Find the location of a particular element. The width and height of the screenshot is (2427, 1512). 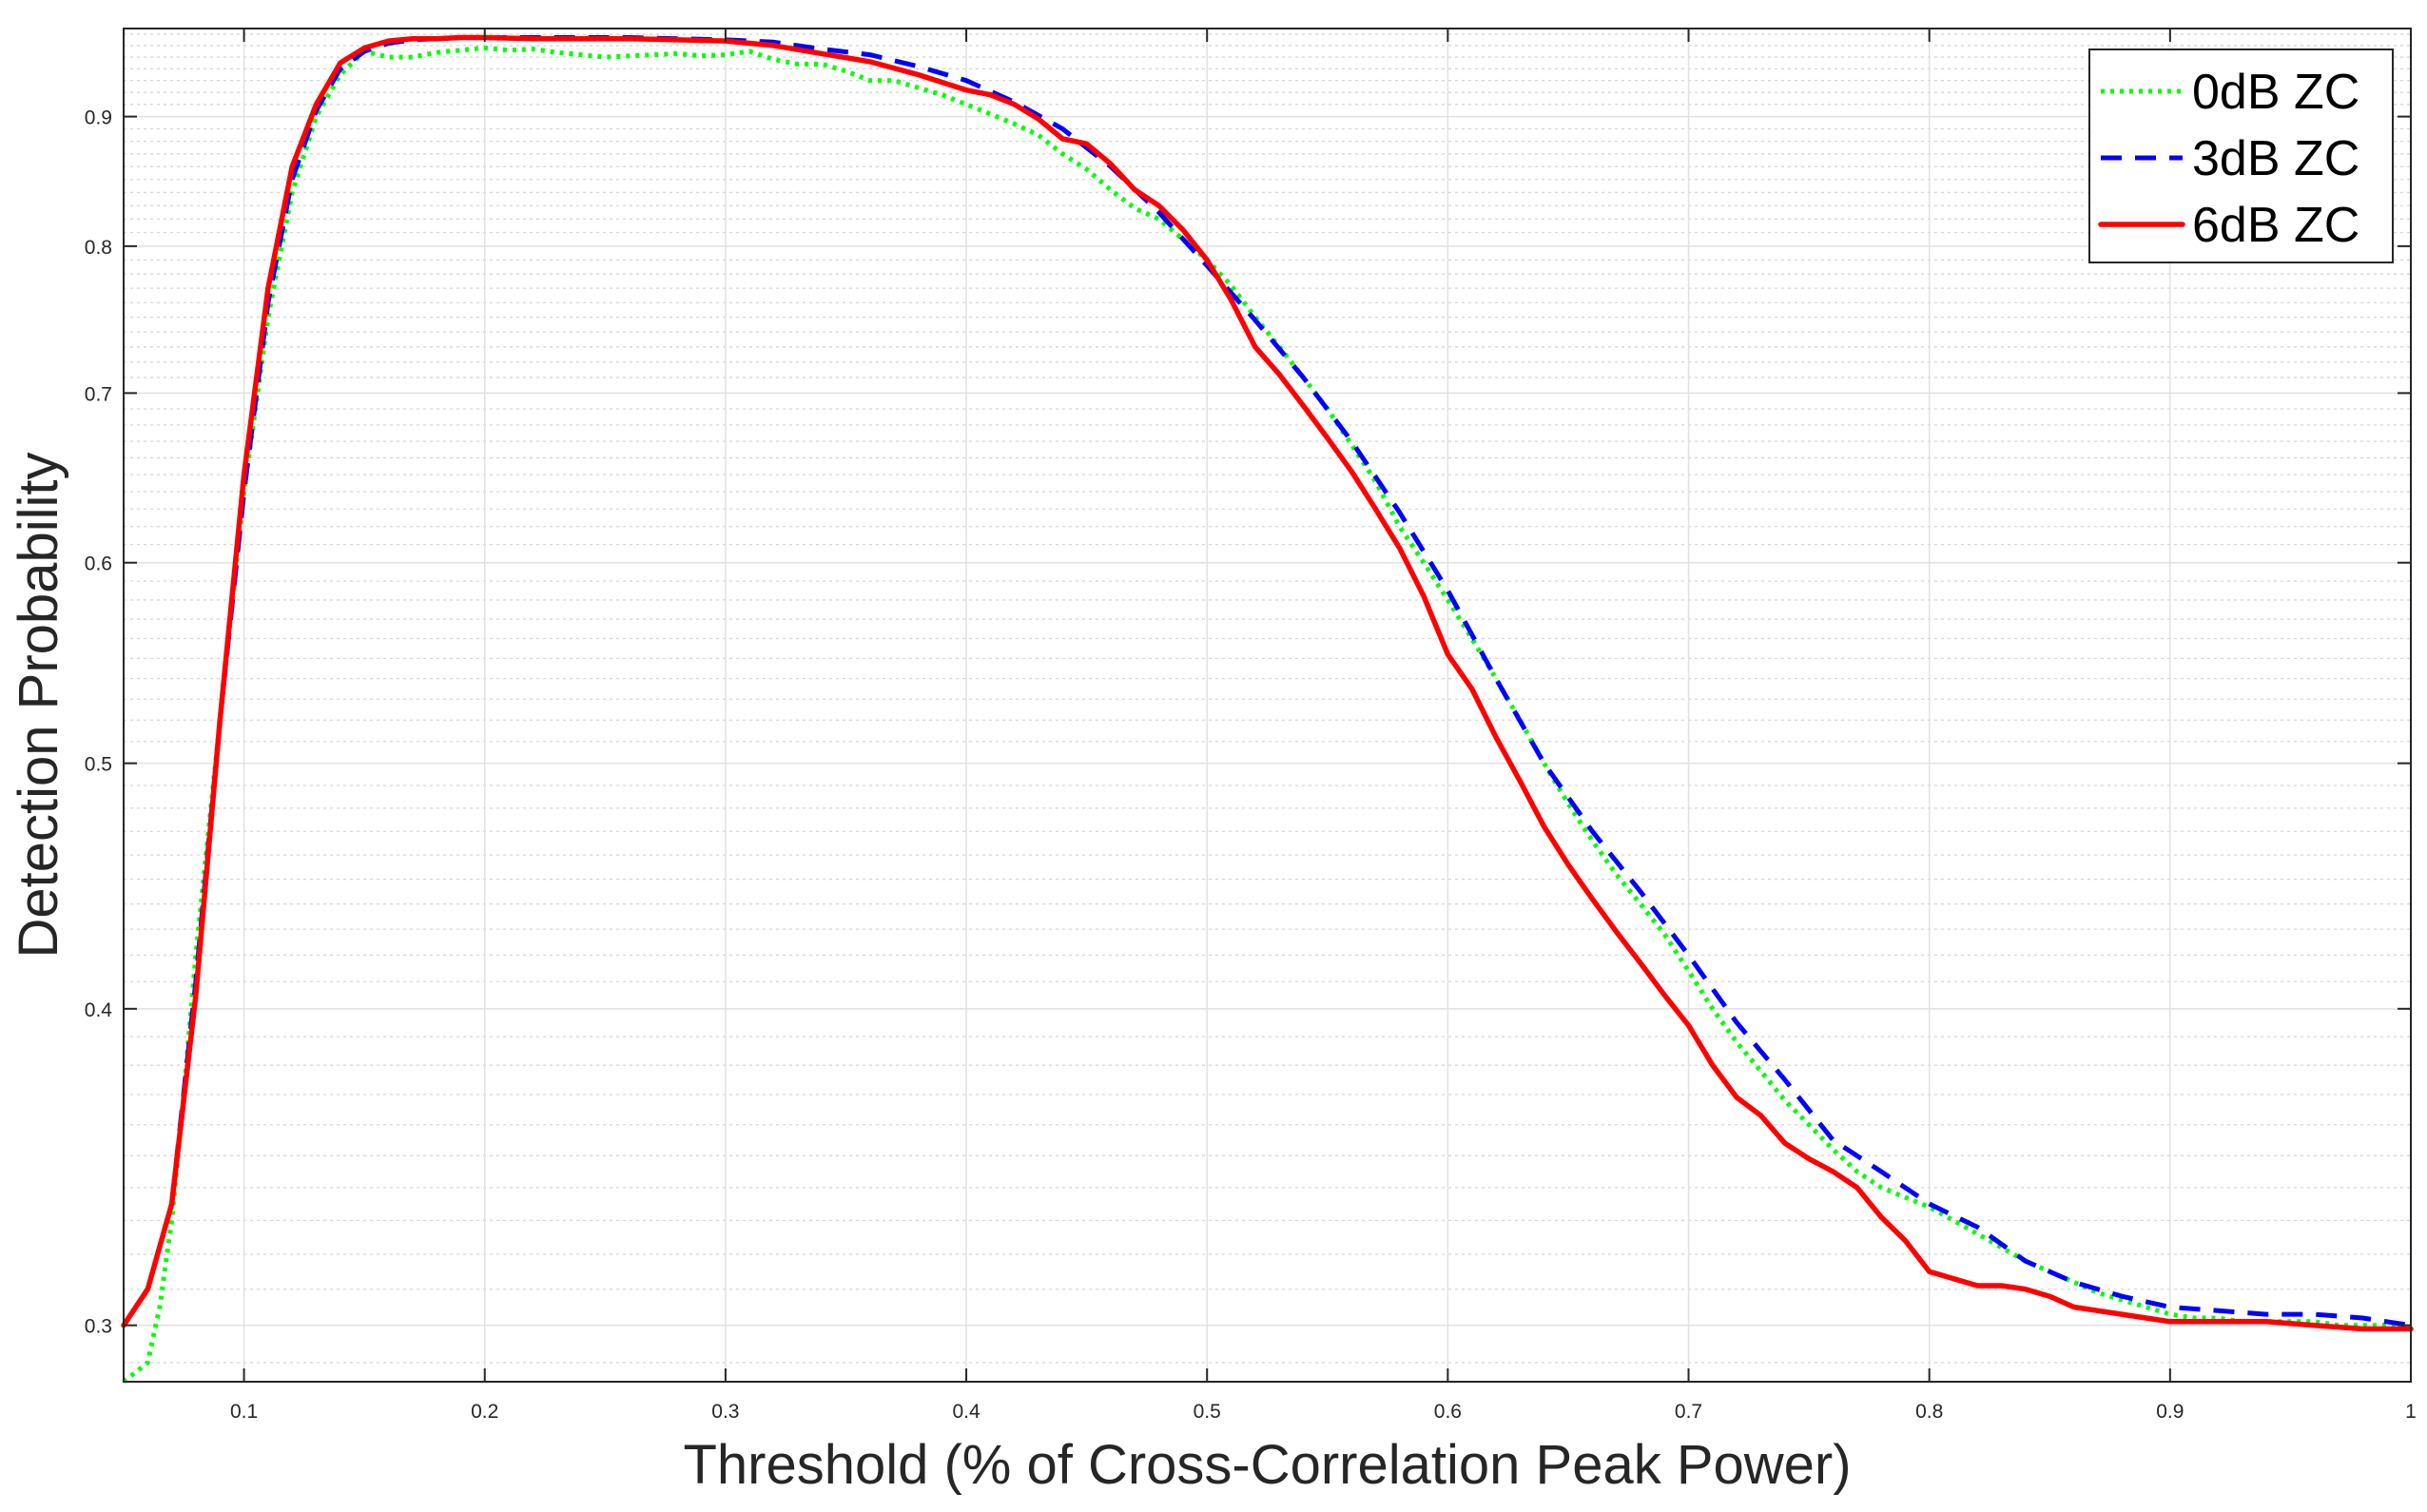

x-tick-label: 0.7 is located at coordinates (1689, 1412).